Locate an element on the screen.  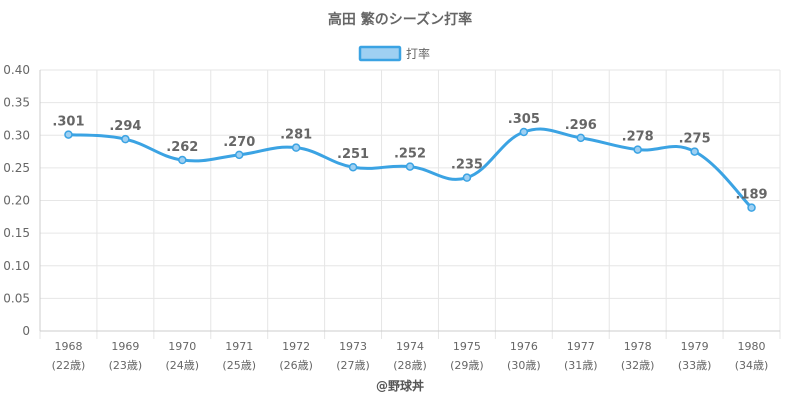
y-tick-label: 0.25 is located at coordinates (16, 168).